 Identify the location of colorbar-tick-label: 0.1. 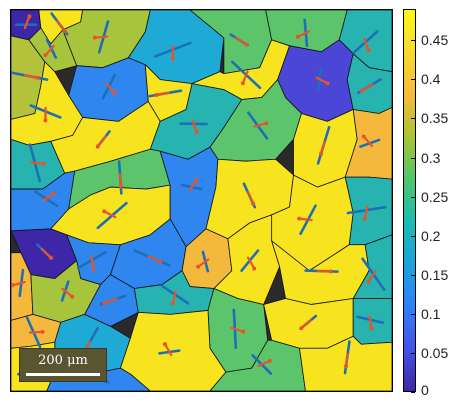
(430, 314).